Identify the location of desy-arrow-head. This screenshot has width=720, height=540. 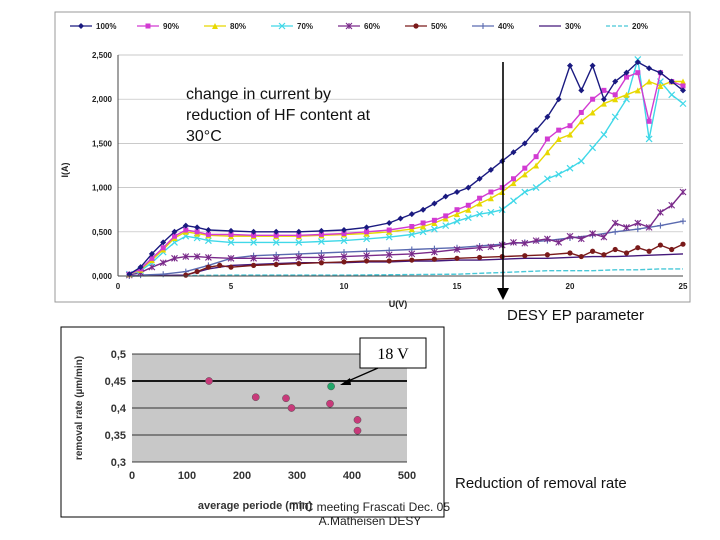
(503, 294).